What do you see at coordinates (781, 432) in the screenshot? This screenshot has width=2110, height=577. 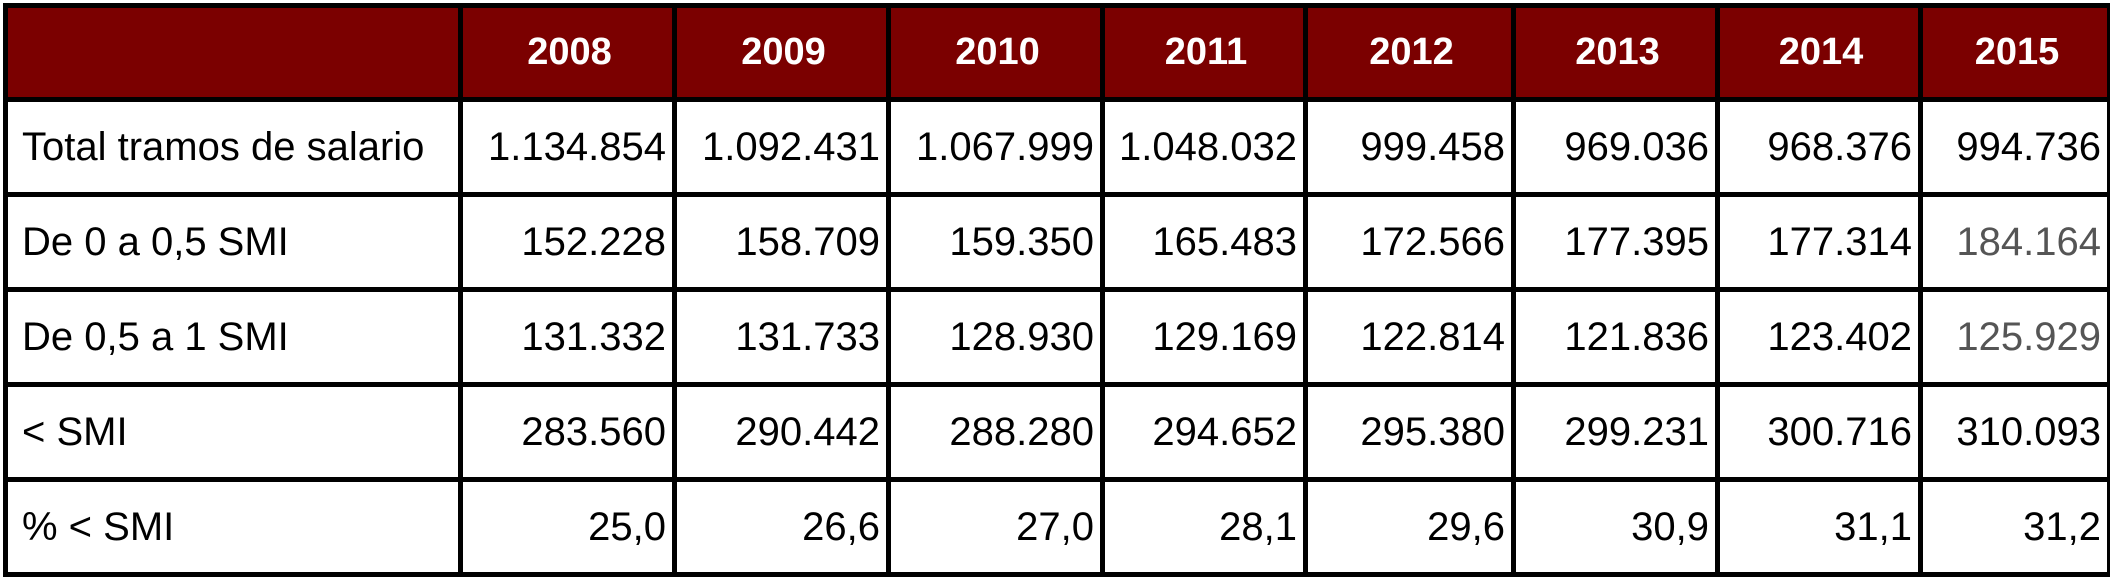 I see `table-cell: 290.442` at bounding box center [781, 432].